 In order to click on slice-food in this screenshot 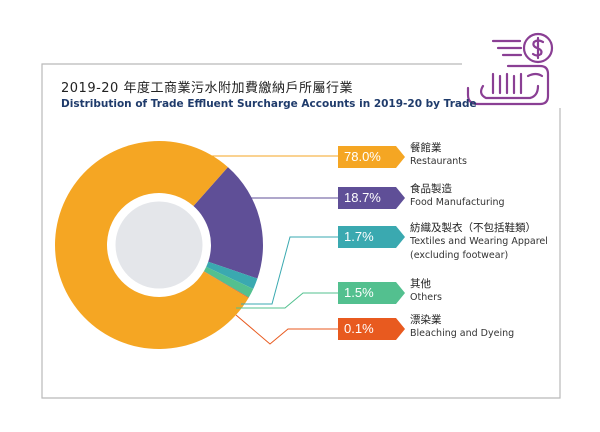, I will do `click(228, 223)`.